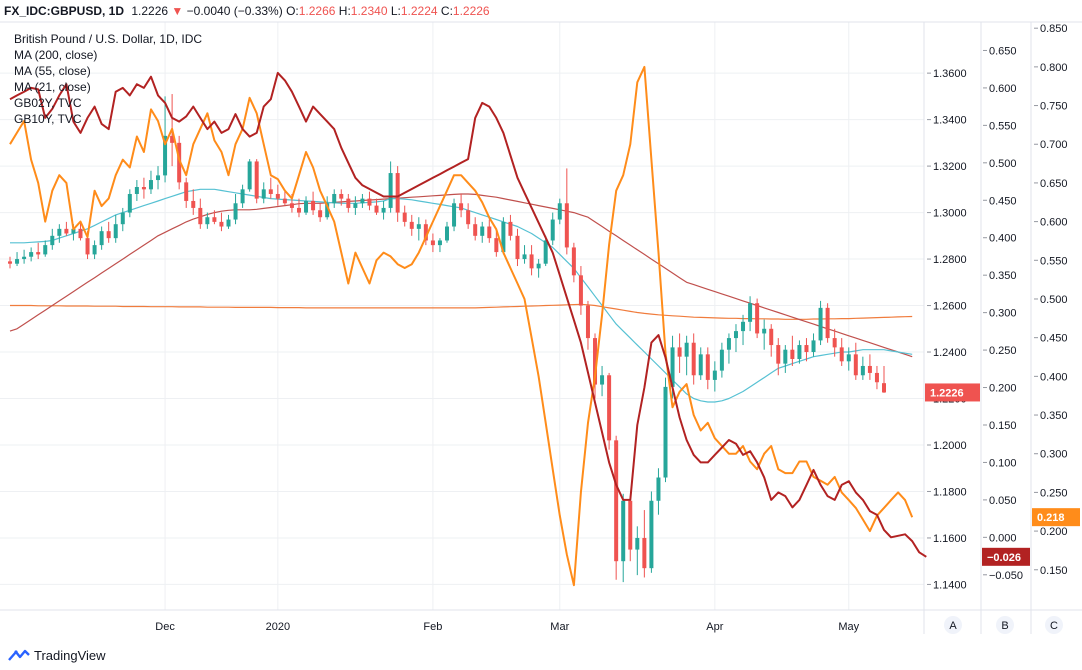 This screenshot has height=670, width=1082. I want to click on tick-label: 0.100, so click(1003, 463).